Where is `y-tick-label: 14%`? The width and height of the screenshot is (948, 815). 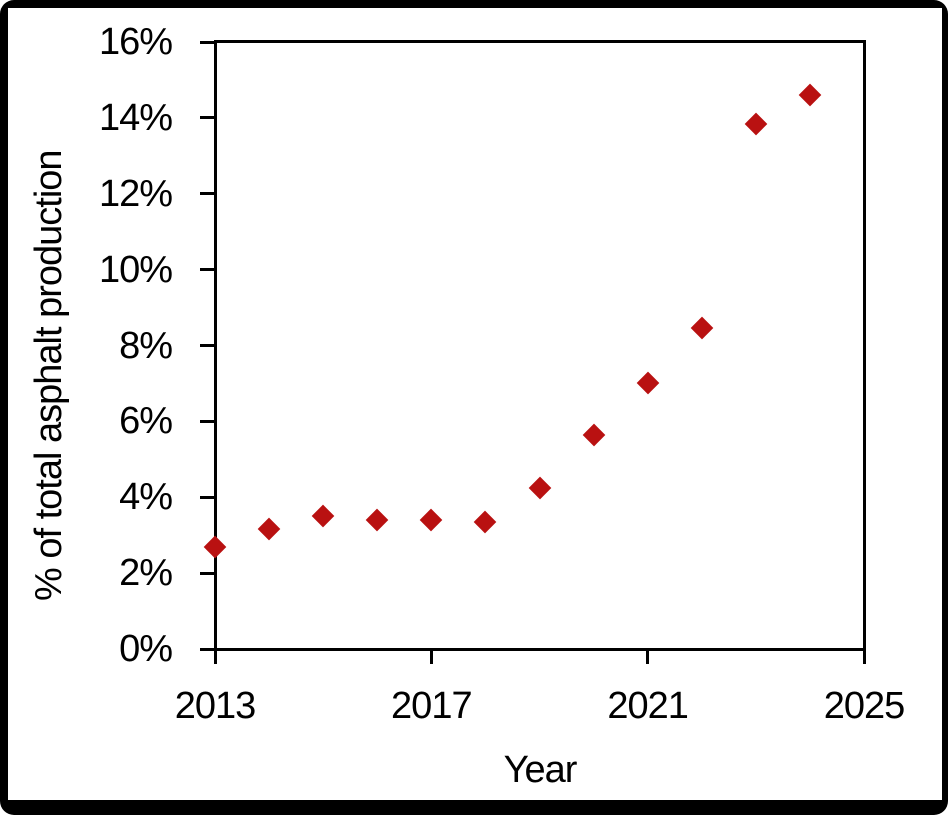 y-tick-label: 14% is located at coordinates (135, 117).